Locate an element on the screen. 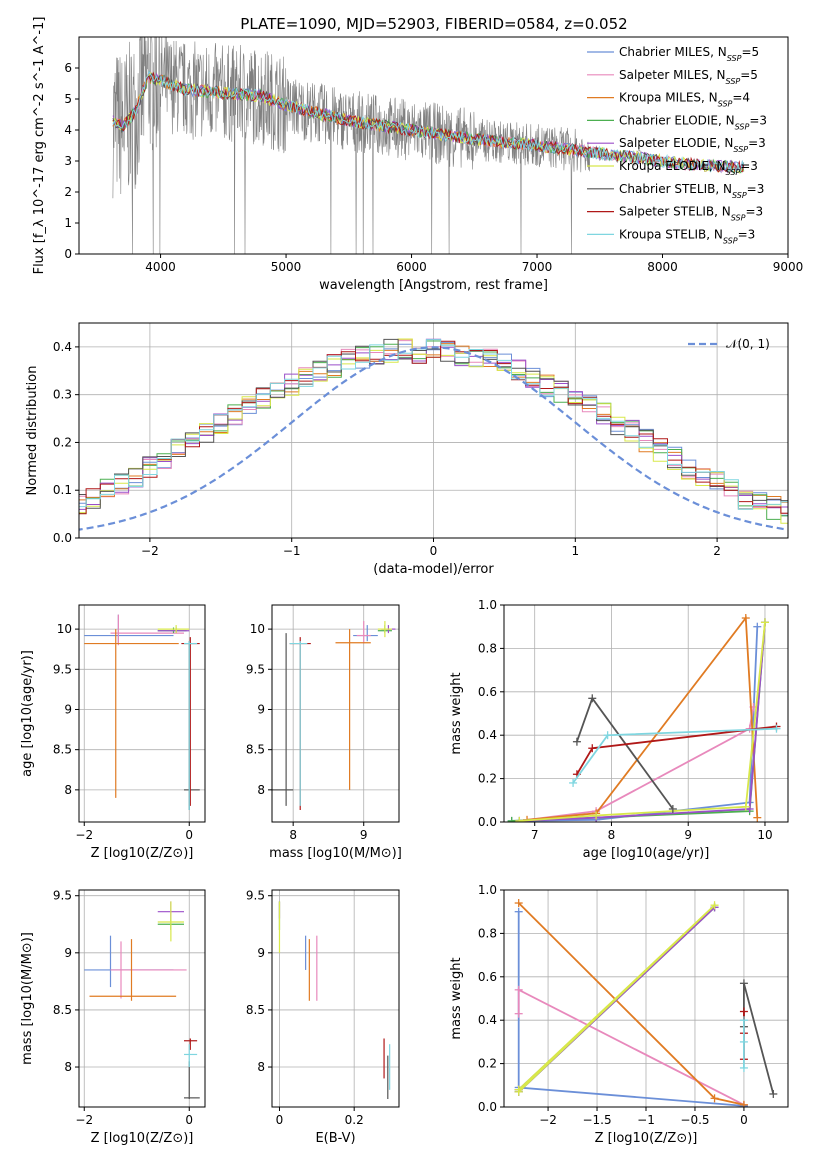  normal-curve is located at coordinates (433, 438).